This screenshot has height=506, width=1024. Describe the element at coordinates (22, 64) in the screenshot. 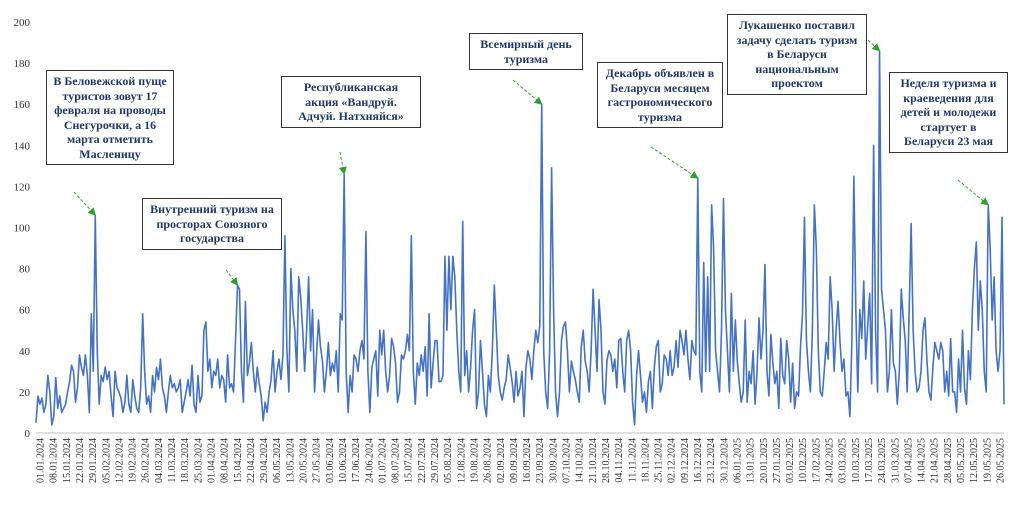

I see `y-tick-label: 180` at that location.